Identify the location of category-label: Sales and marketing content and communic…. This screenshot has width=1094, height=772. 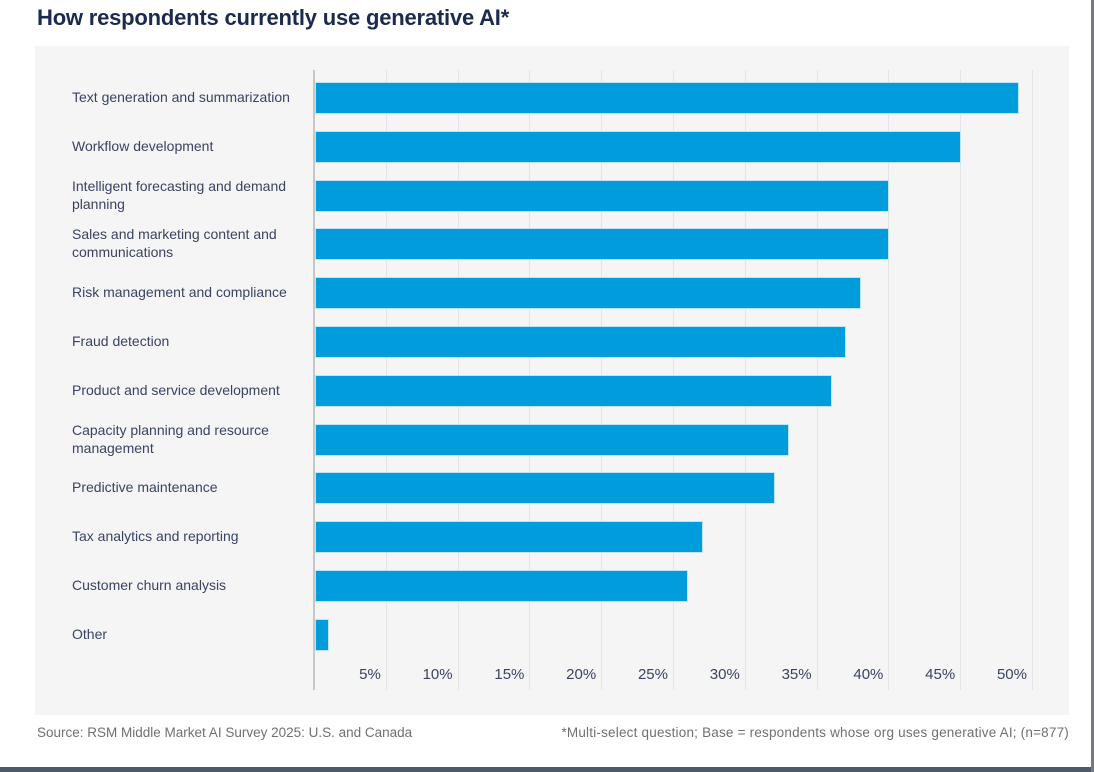
(174, 243).